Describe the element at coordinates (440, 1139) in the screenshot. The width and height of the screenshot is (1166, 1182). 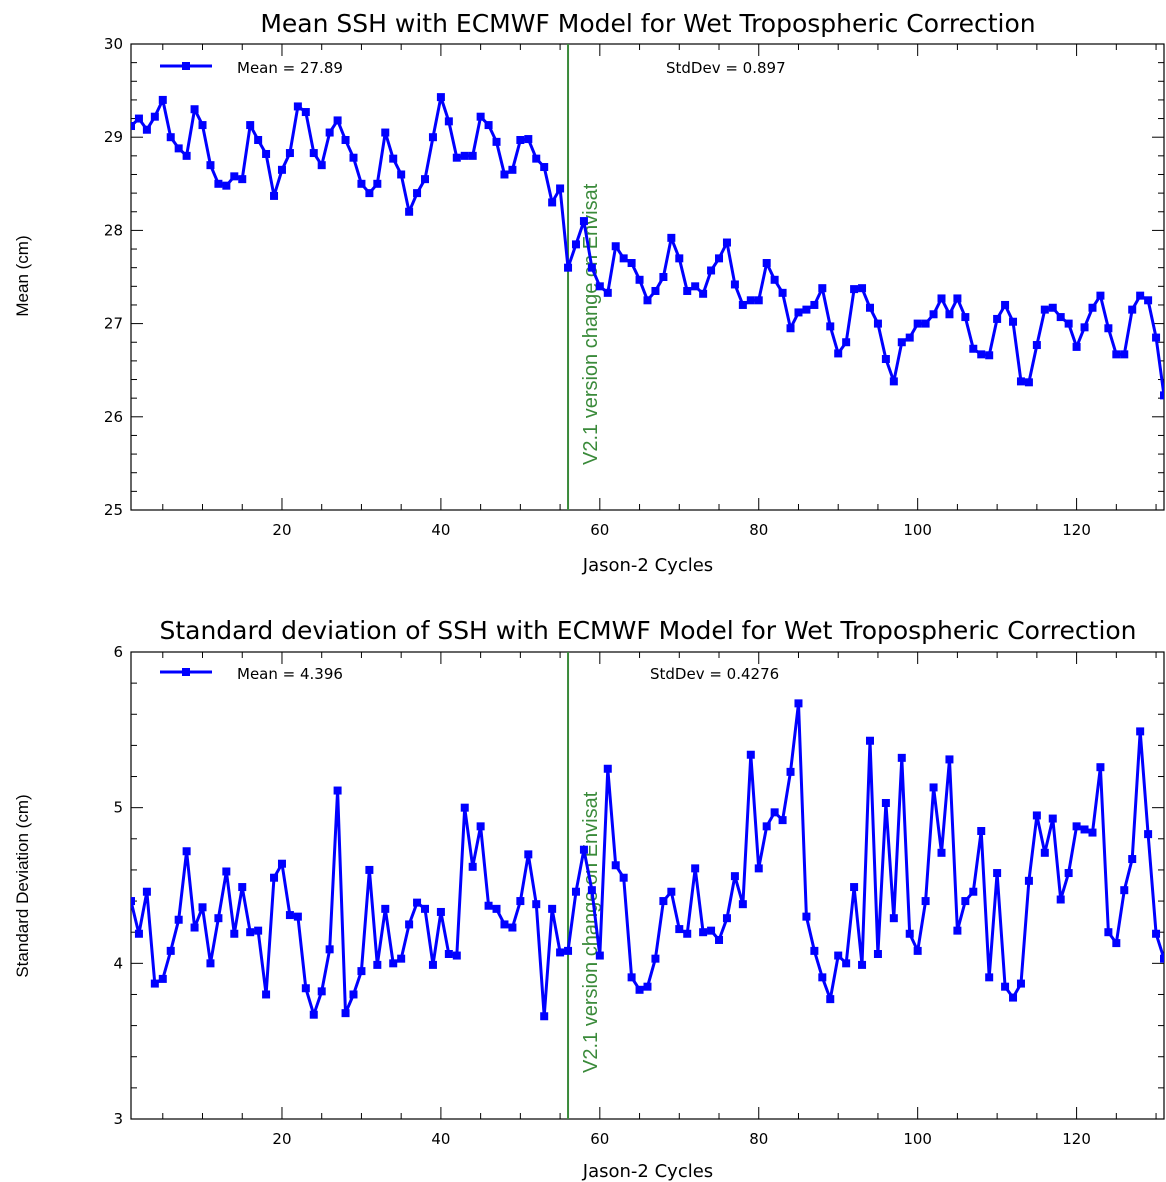
I see `stddev-x-tick-label: 40` at that location.